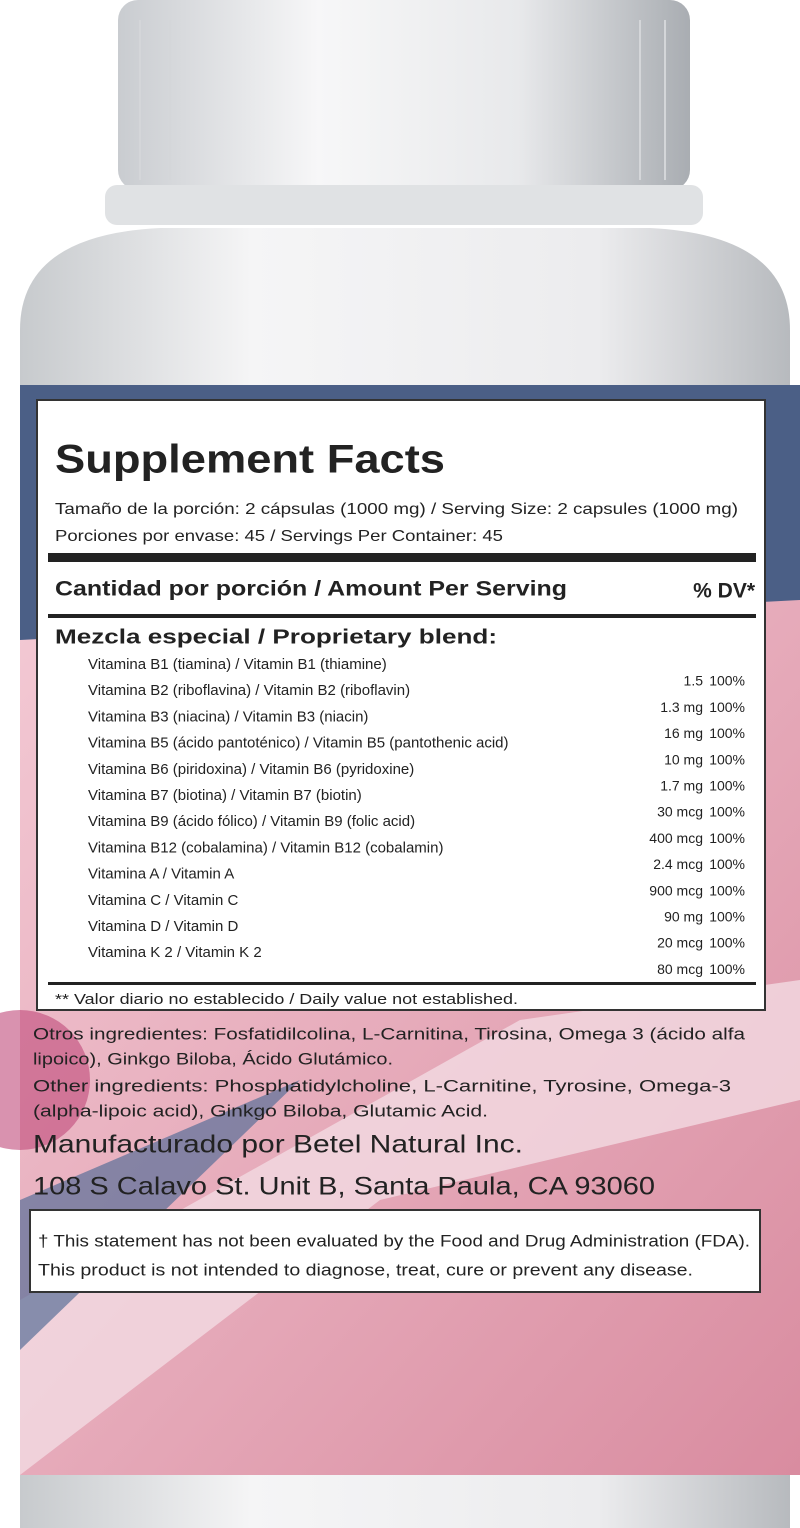 This screenshot has height=1528, width=800. I want to click on cap, so click(404, 95).